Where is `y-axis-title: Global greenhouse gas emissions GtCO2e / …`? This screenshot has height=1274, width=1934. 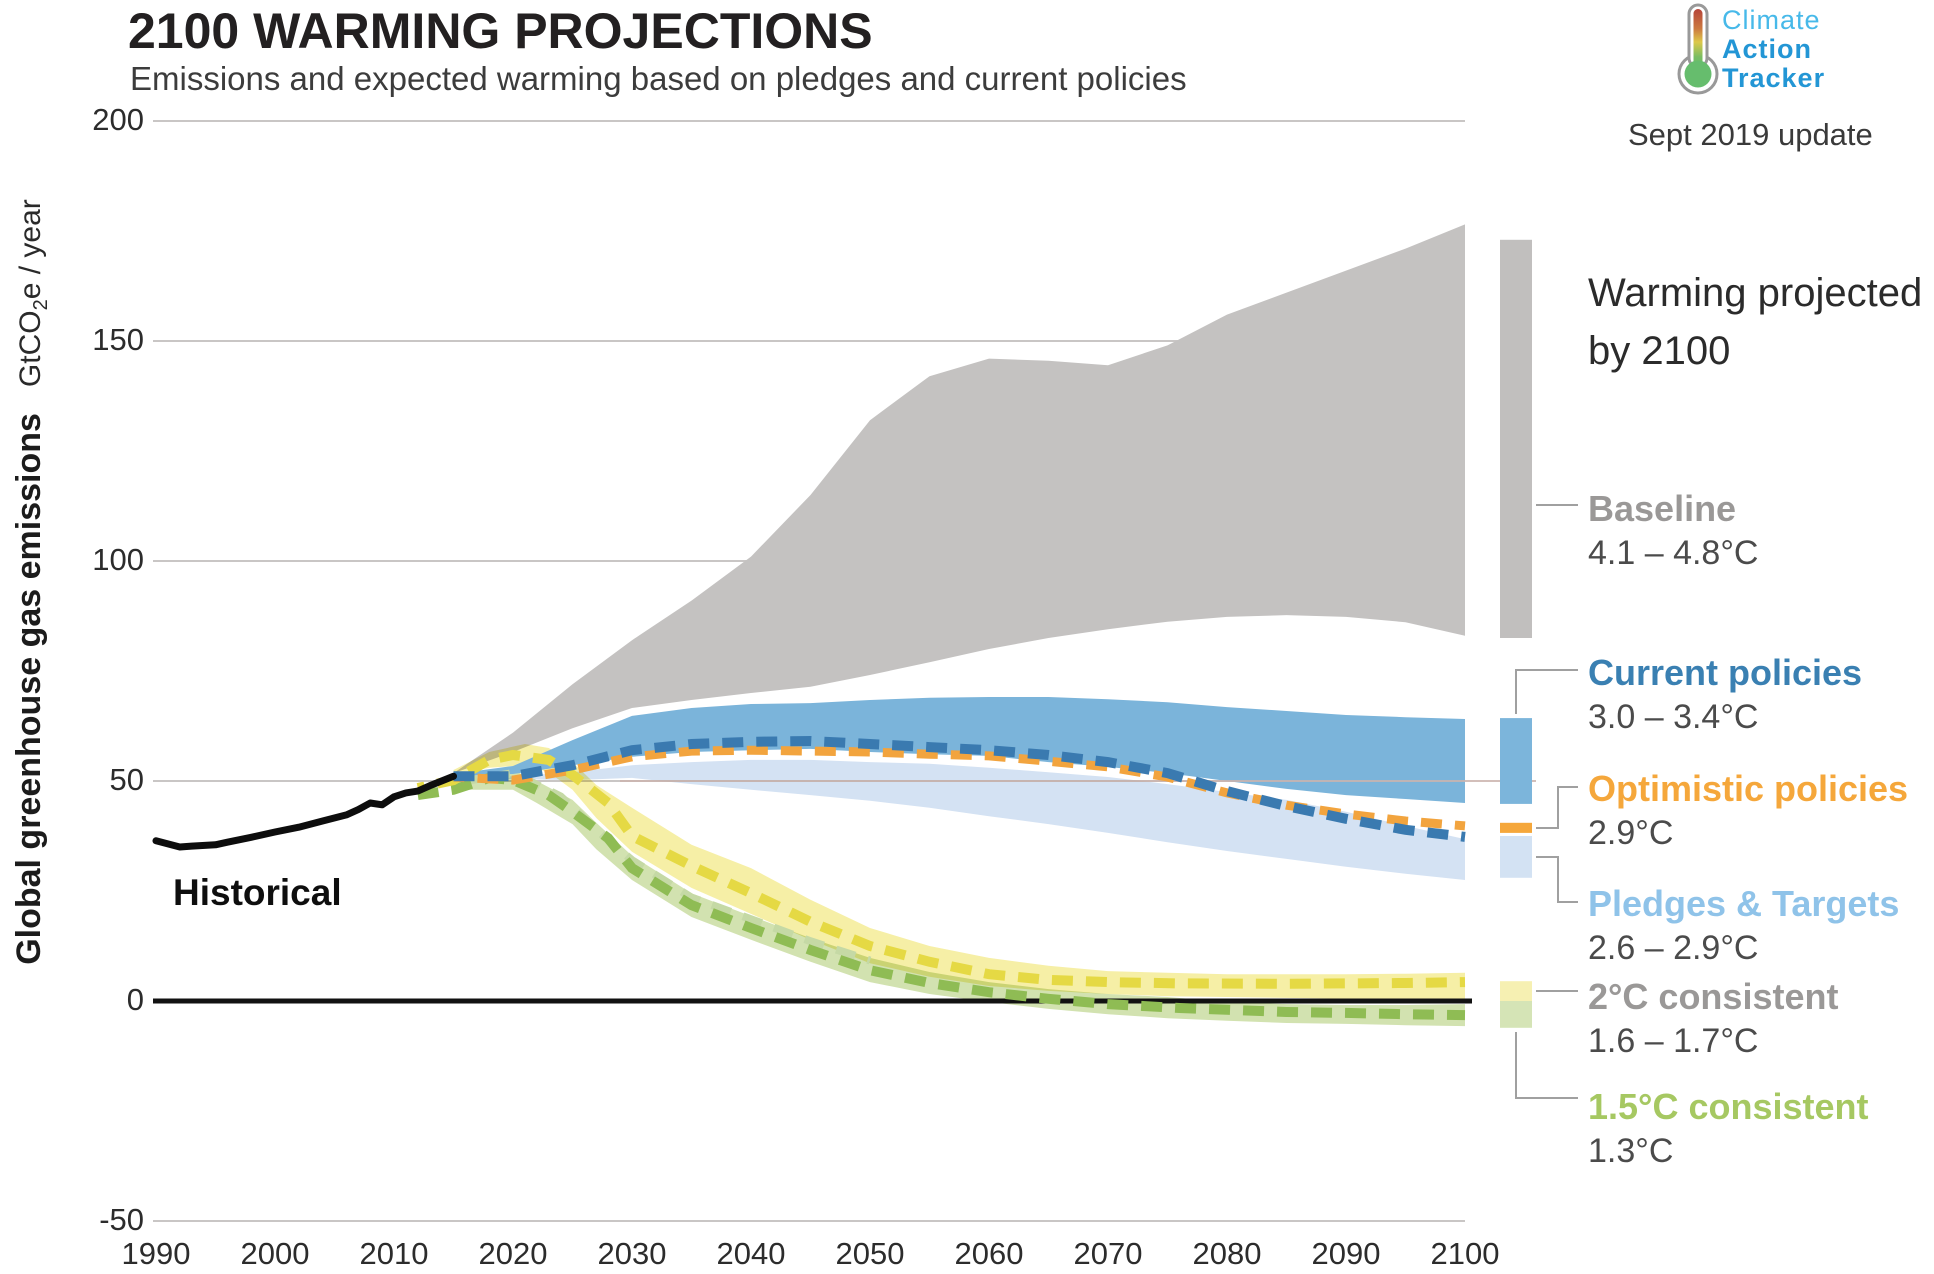
y-axis-title: Global greenhouse gas emissions GtCO2e / … is located at coordinates (36, 582).